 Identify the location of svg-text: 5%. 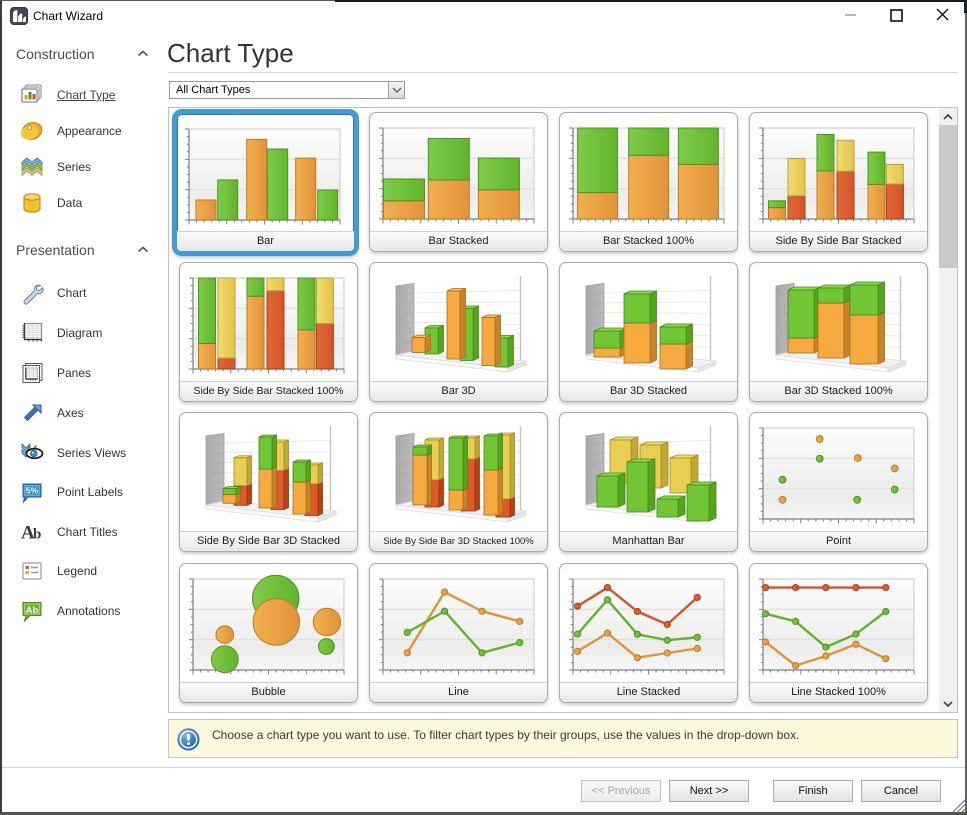
(32, 490).